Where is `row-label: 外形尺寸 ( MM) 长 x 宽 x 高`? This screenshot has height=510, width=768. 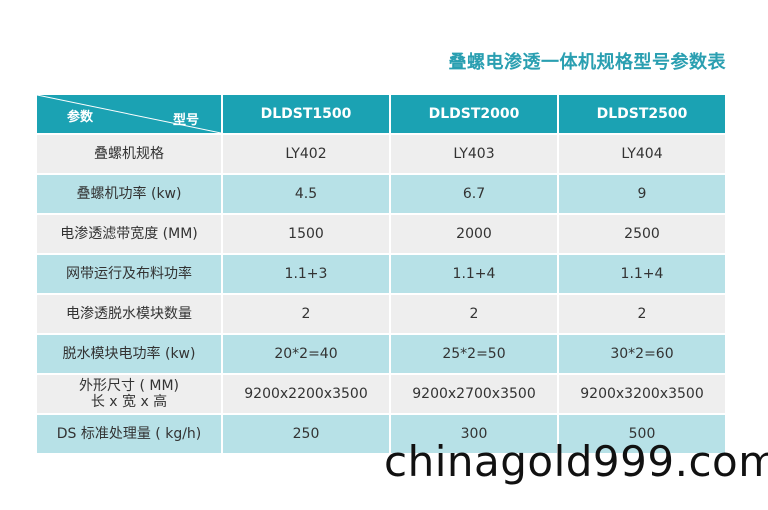 row-label: 外形尺寸 ( MM) 长 x 宽 x 高 is located at coordinates (129, 394).